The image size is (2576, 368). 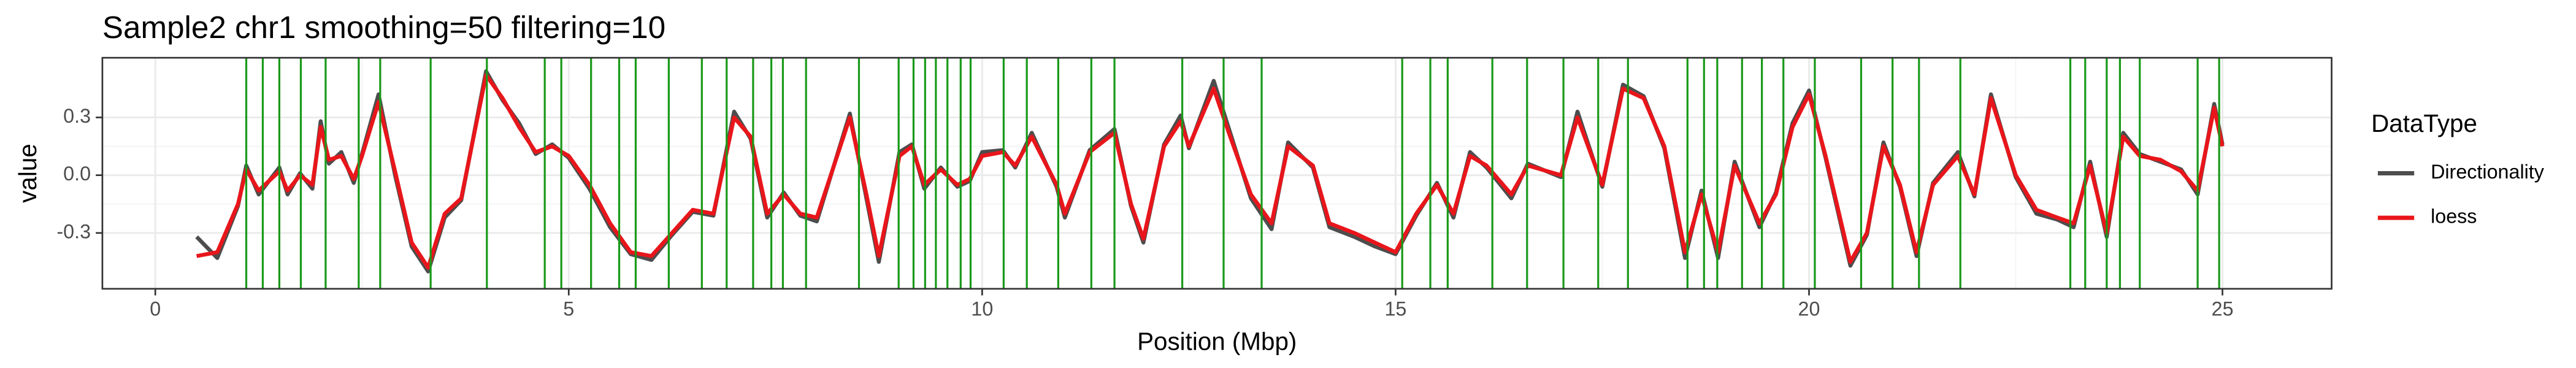 I want to click on legend-label: loess, so click(x=2454, y=216).